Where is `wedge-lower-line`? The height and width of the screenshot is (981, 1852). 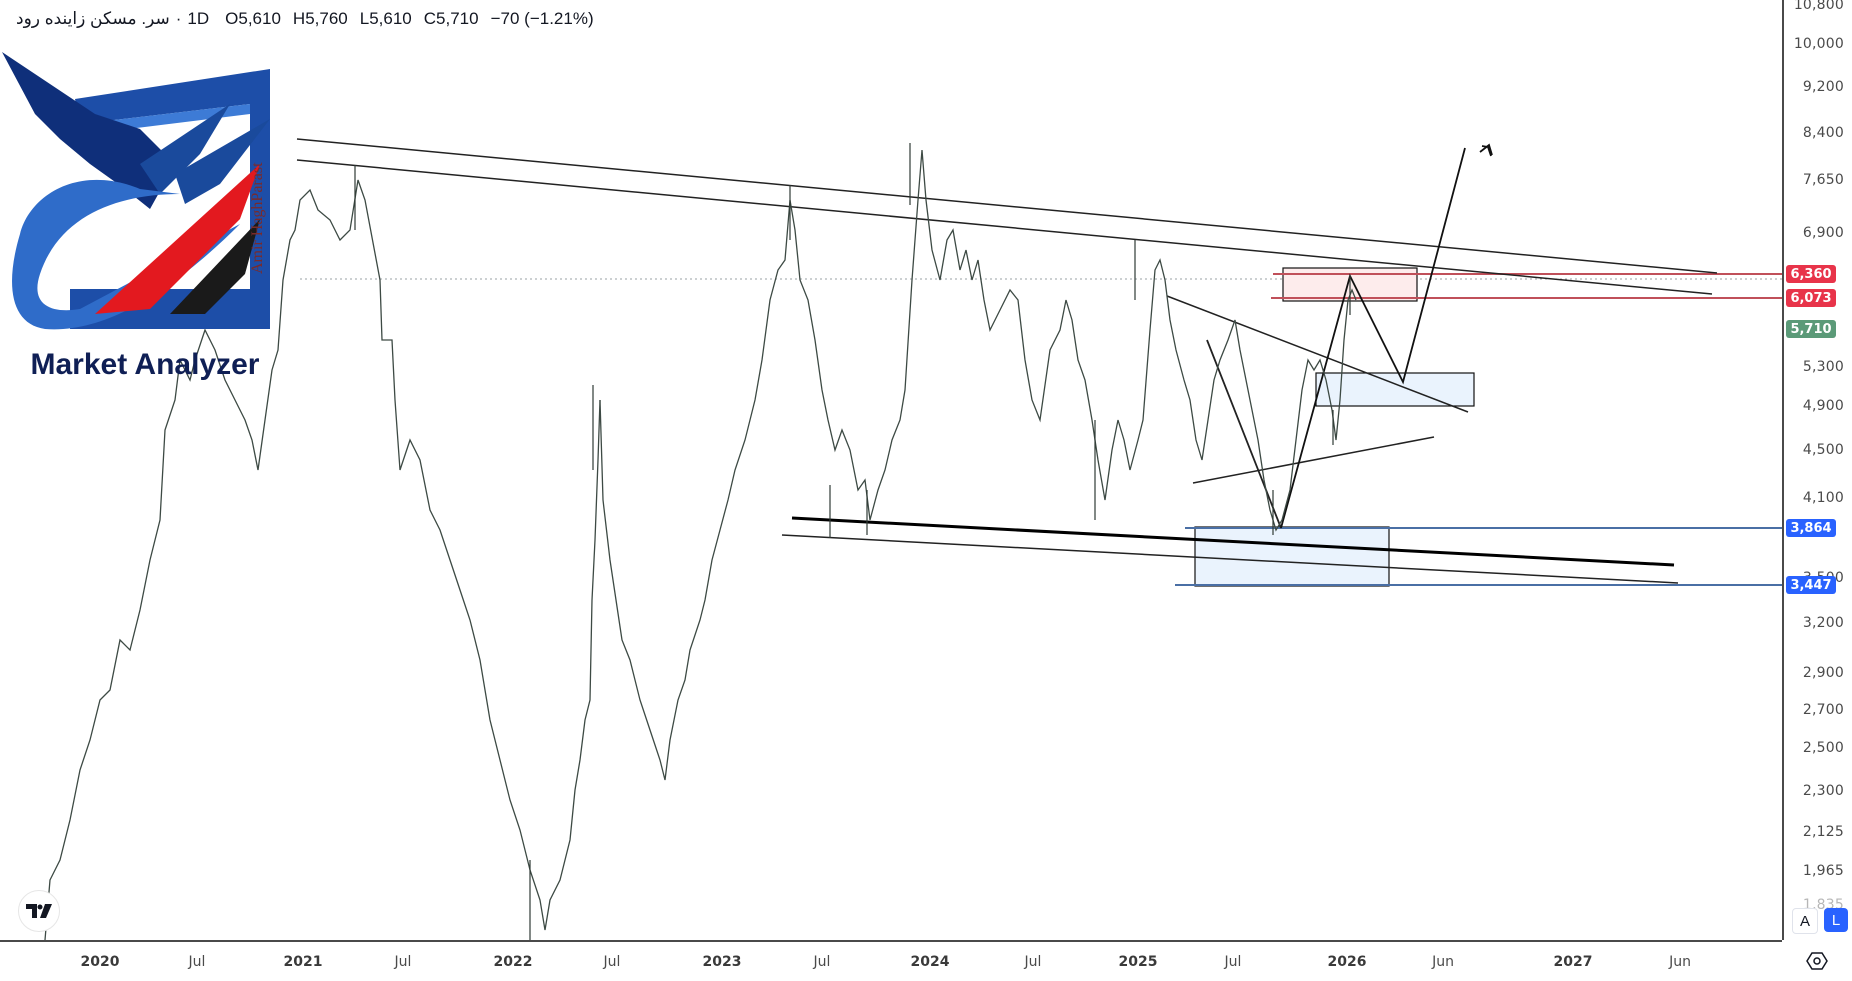
wedge-lower-line is located at coordinates (1313, 460).